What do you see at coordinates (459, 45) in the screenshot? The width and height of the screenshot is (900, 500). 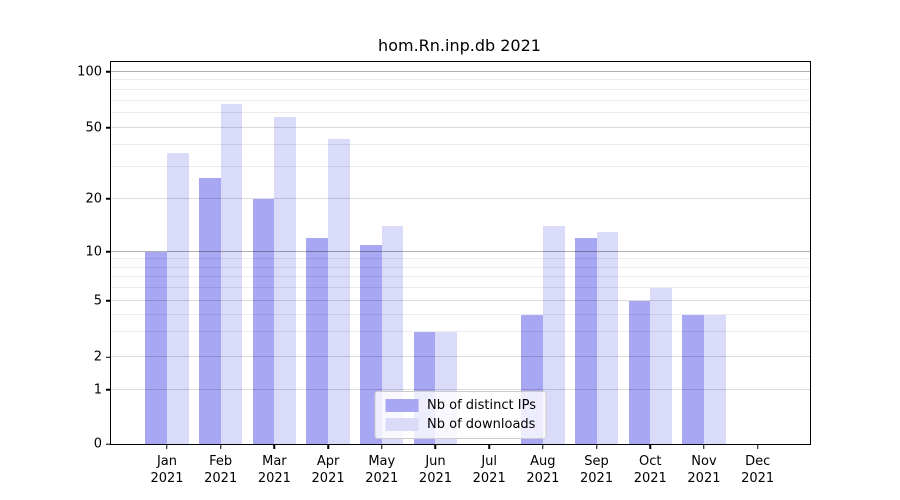 I see `chart-title: hom.Rn.inp.db 2021` at bounding box center [459, 45].